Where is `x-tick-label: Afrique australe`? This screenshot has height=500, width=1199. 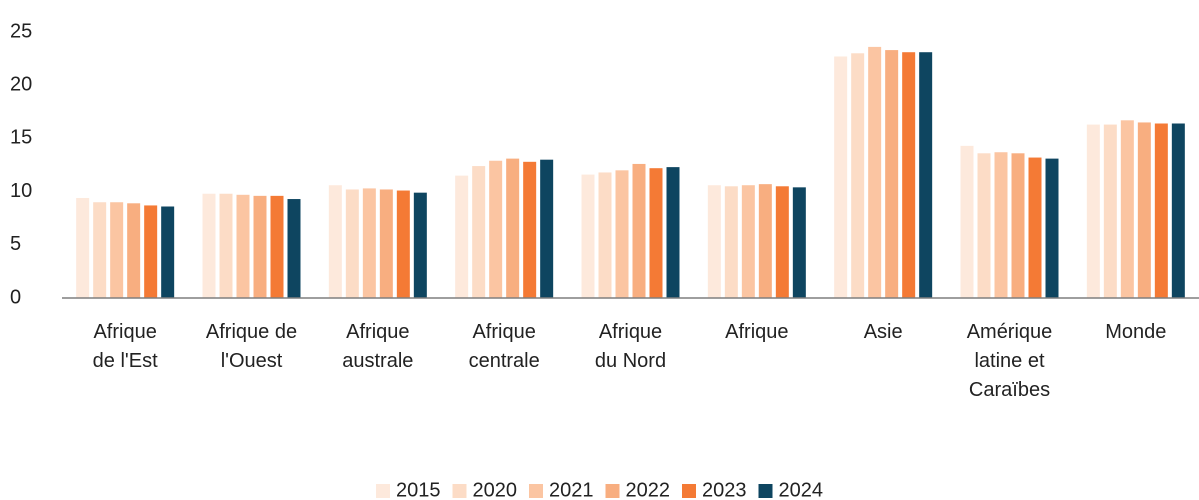 x-tick-label: Afrique australe is located at coordinates (377, 346).